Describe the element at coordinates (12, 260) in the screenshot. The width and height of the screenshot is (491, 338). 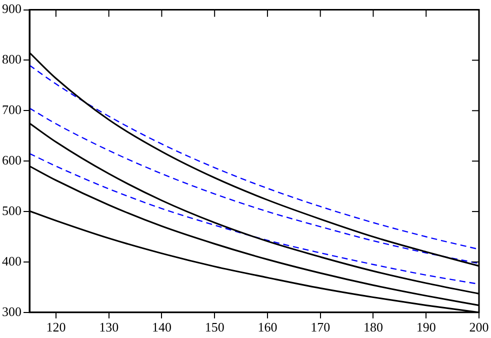
I see `y-tick-label: 400` at that location.